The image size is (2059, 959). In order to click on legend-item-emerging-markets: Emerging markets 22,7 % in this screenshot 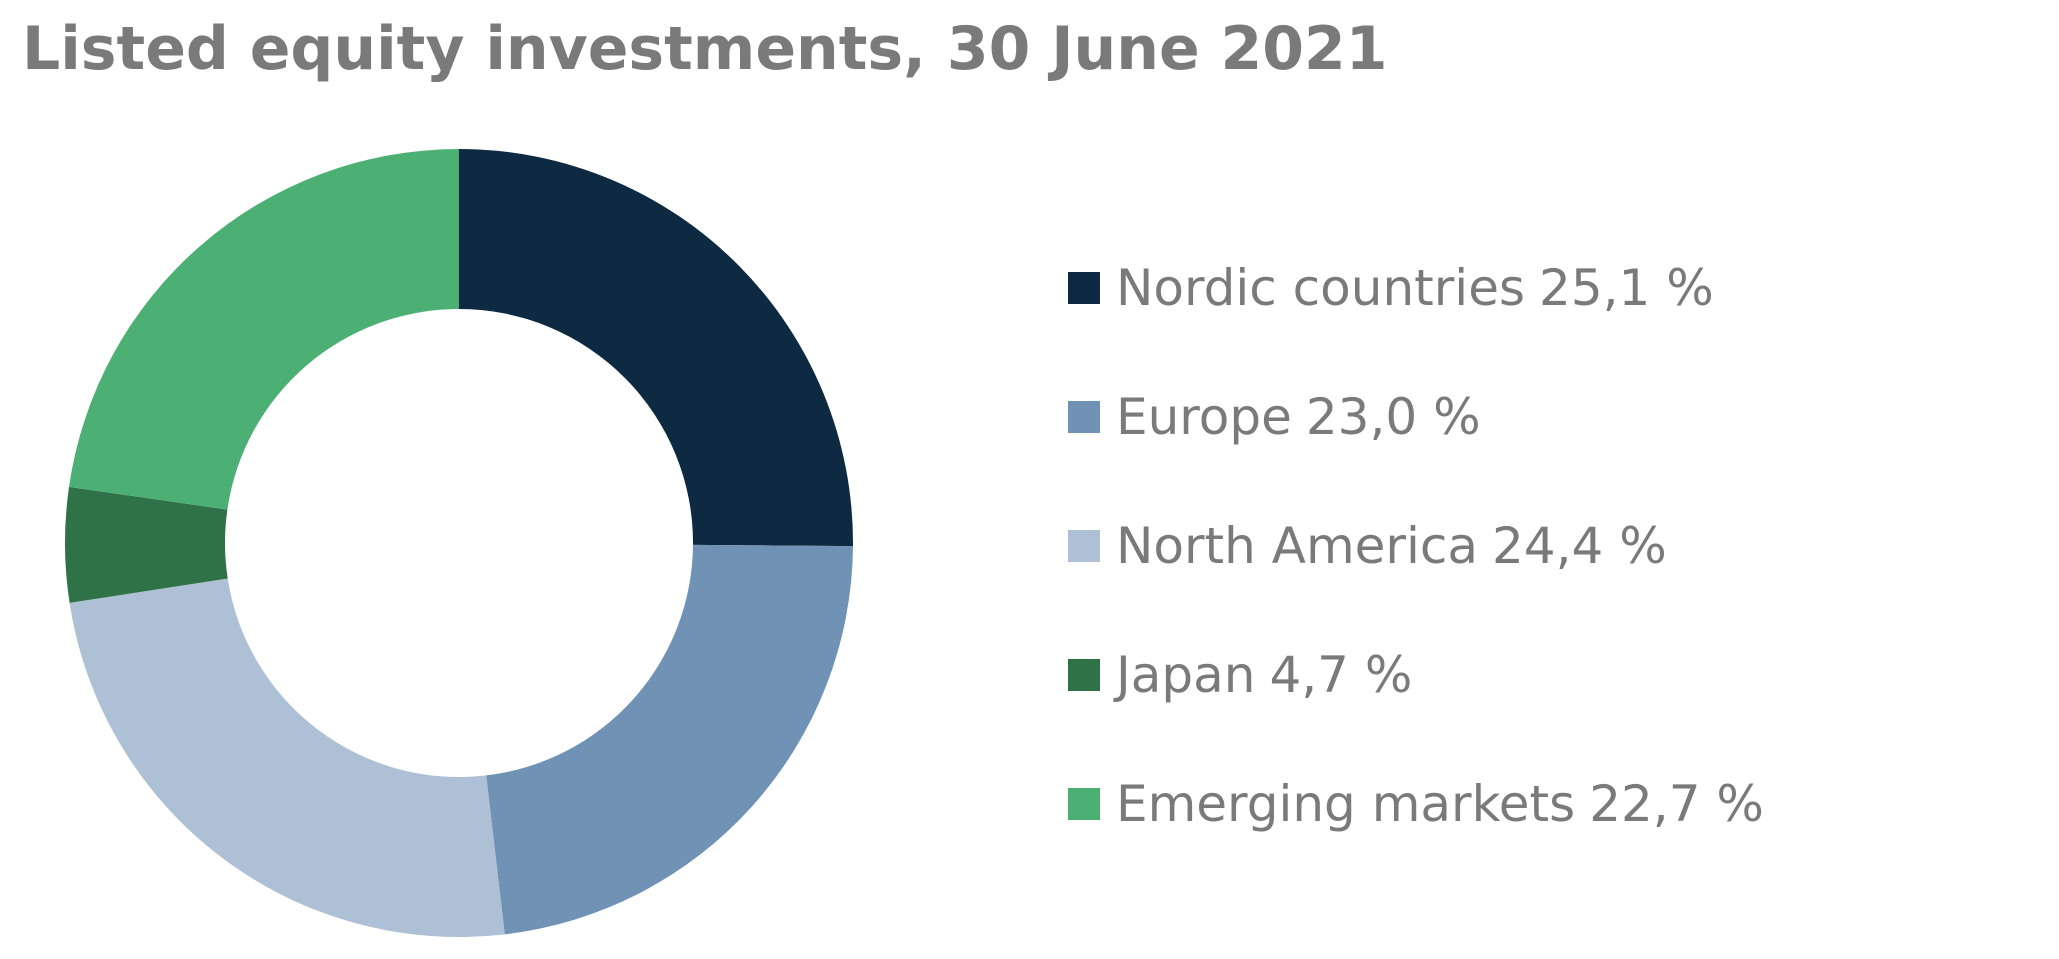, I will do `click(1416, 804)`.